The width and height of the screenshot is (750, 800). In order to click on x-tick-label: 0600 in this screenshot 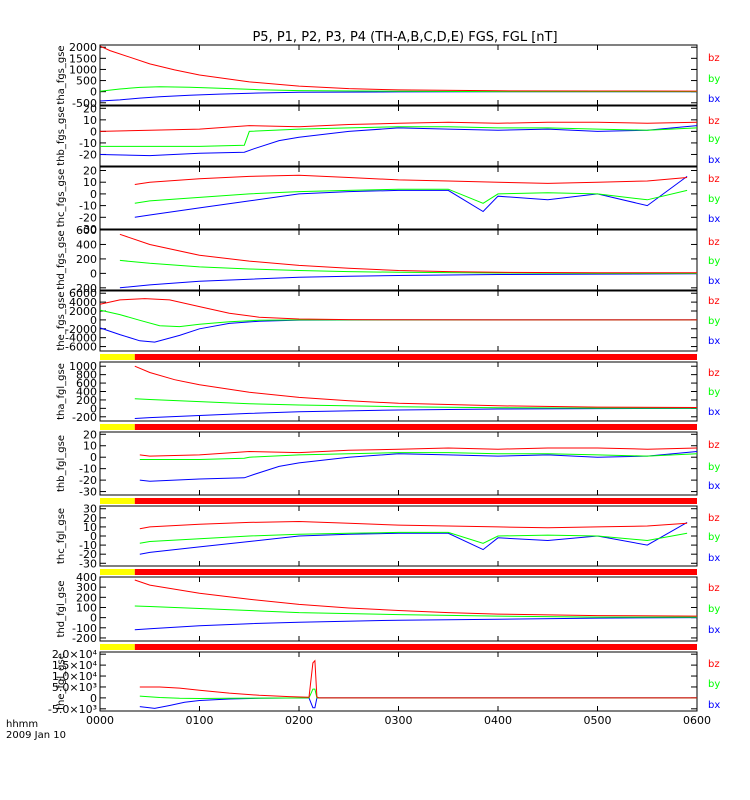, I will do `click(697, 720)`.